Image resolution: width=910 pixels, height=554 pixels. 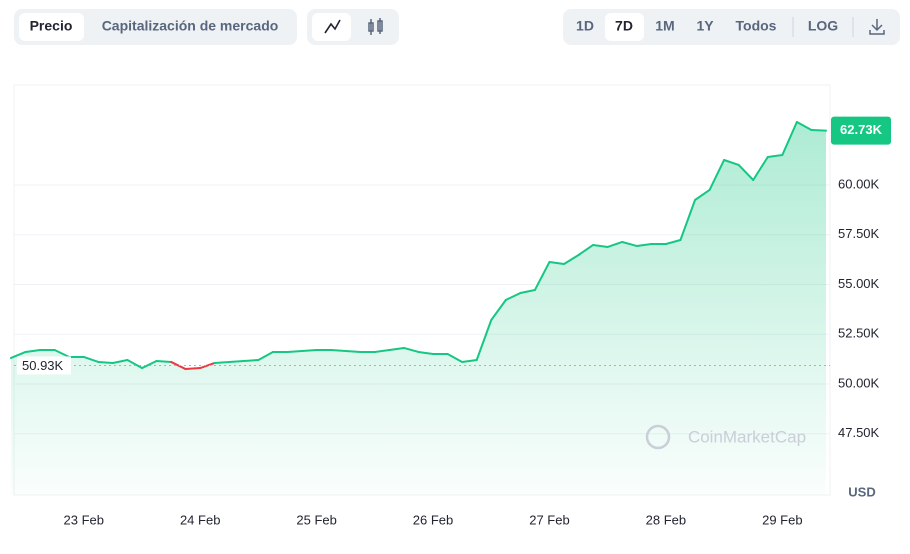 What do you see at coordinates (782, 519) in the screenshot?
I see `x-tick-label: 29 Feb` at bounding box center [782, 519].